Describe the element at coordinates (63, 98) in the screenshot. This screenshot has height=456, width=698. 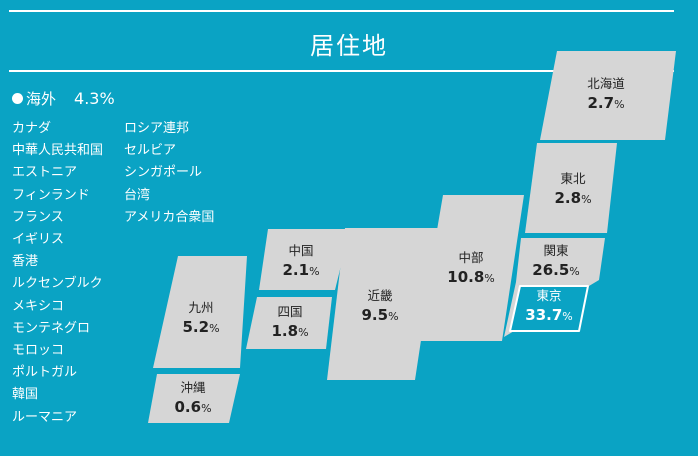
I see `overseas-header: 海外 4.3%` at that location.